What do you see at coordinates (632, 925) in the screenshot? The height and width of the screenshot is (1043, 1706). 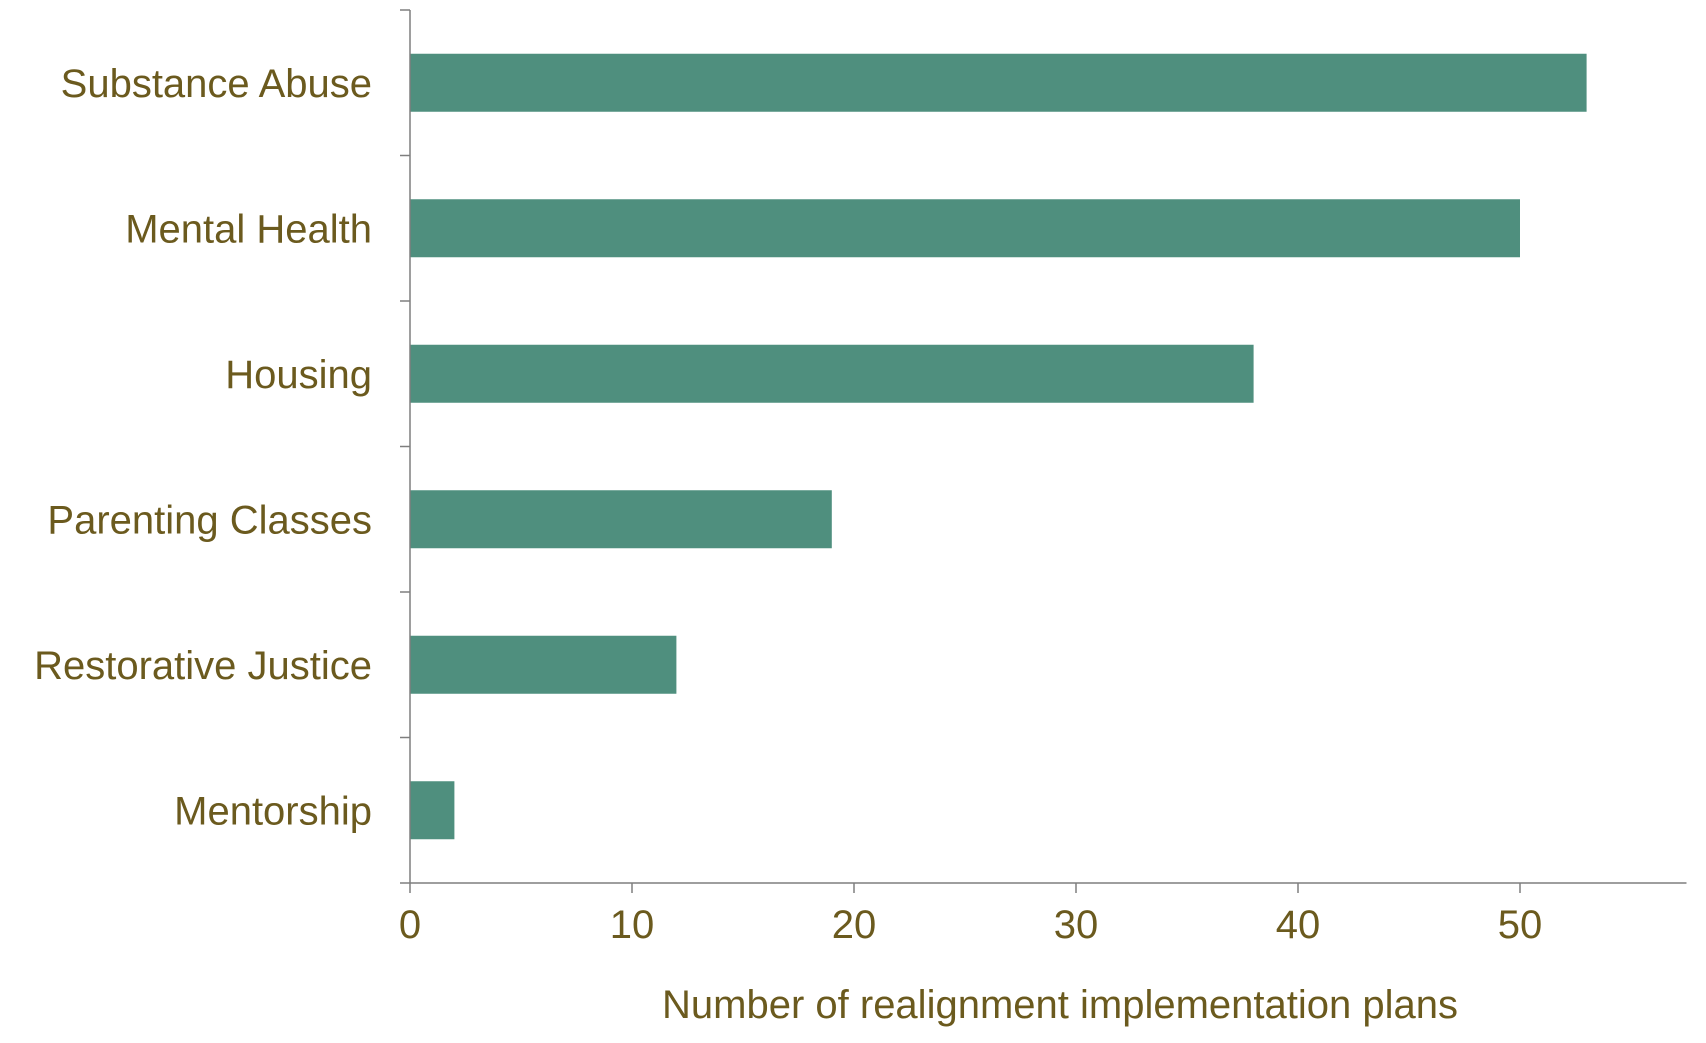 I see `x-tick-label: 10` at bounding box center [632, 925].